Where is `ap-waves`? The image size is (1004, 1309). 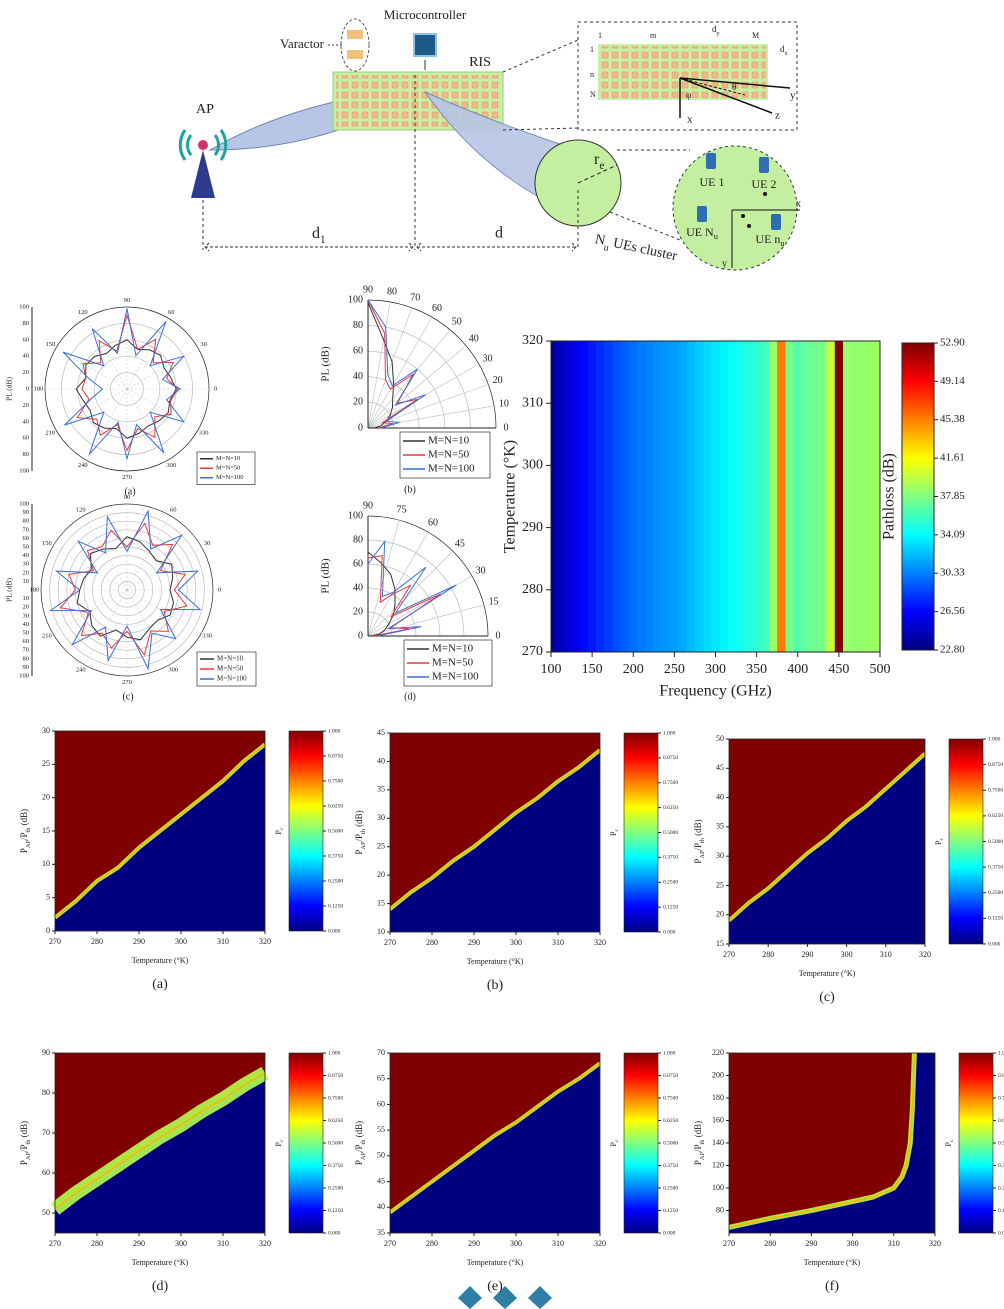
ap-waves is located at coordinates (203, 145).